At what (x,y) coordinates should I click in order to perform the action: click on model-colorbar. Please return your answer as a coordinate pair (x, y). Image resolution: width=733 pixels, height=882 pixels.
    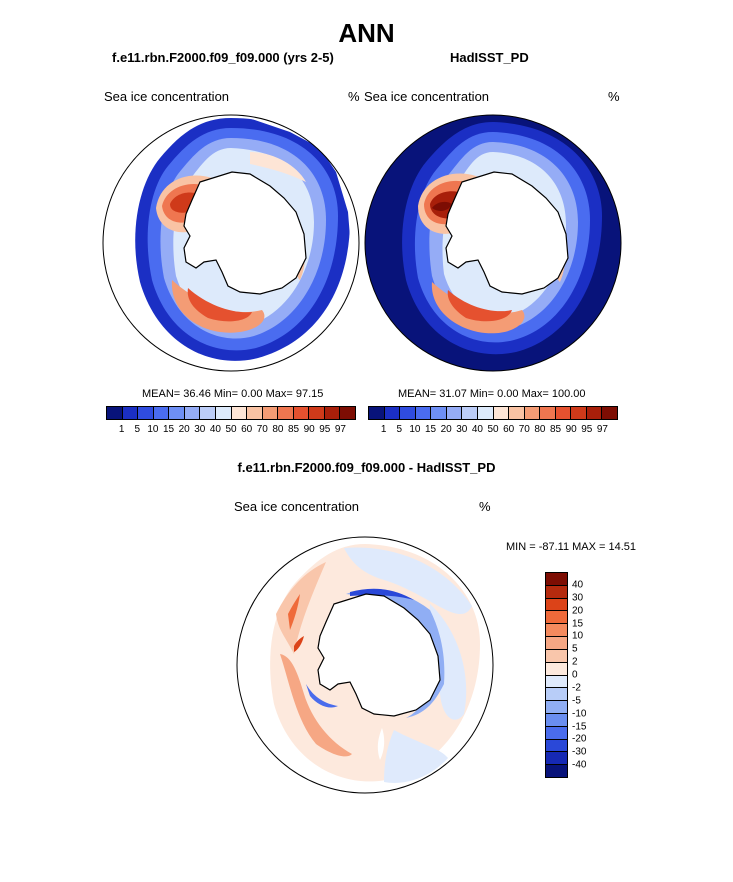
    Looking at the image, I should click on (231, 413).